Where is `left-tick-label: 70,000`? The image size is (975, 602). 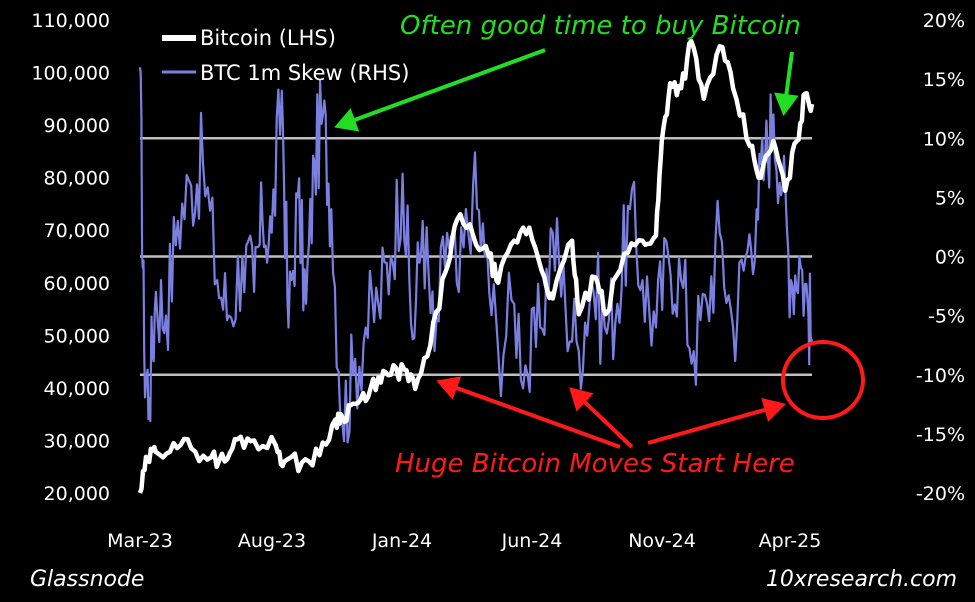
left-tick-label: 70,000 is located at coordinates (77, 231).